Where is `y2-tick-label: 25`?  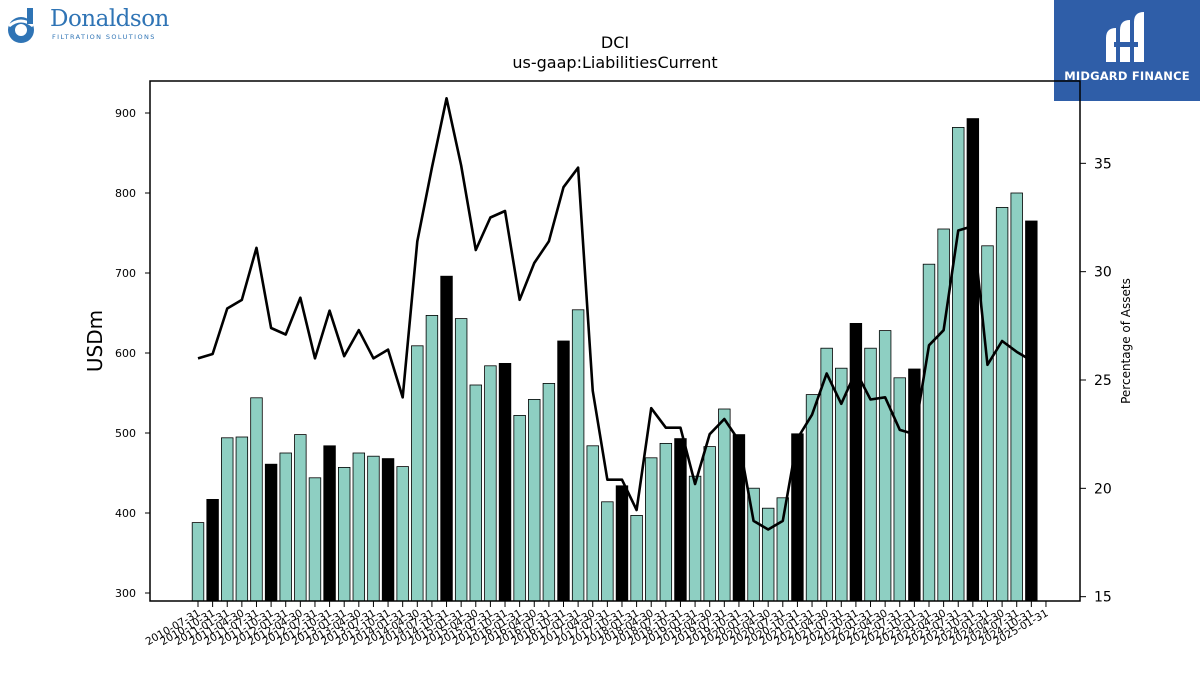
y2-tick-label: 25 is located at coordinates (1103, 381).